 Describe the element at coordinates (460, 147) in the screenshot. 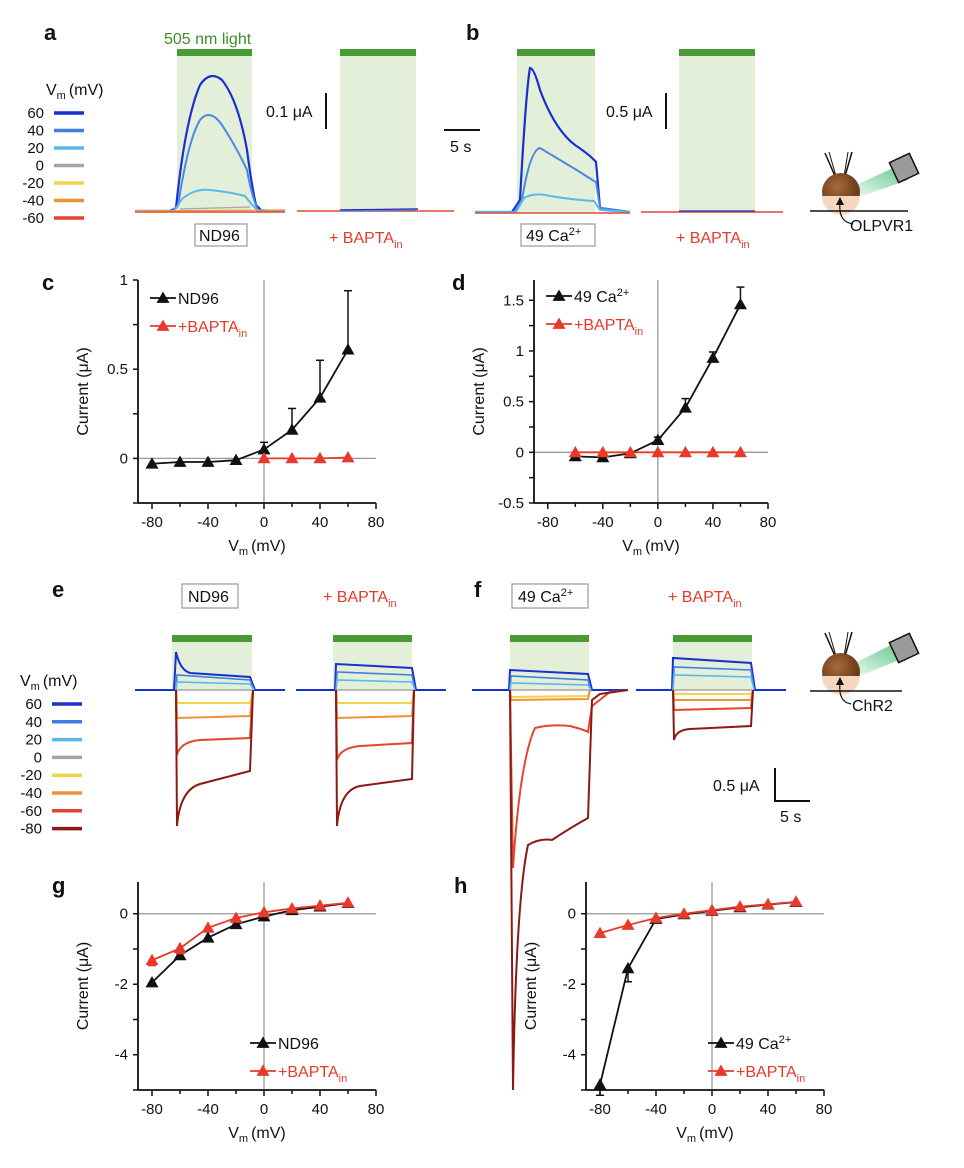

I see `scale-bar-time-top-label: 5 s` at that location.